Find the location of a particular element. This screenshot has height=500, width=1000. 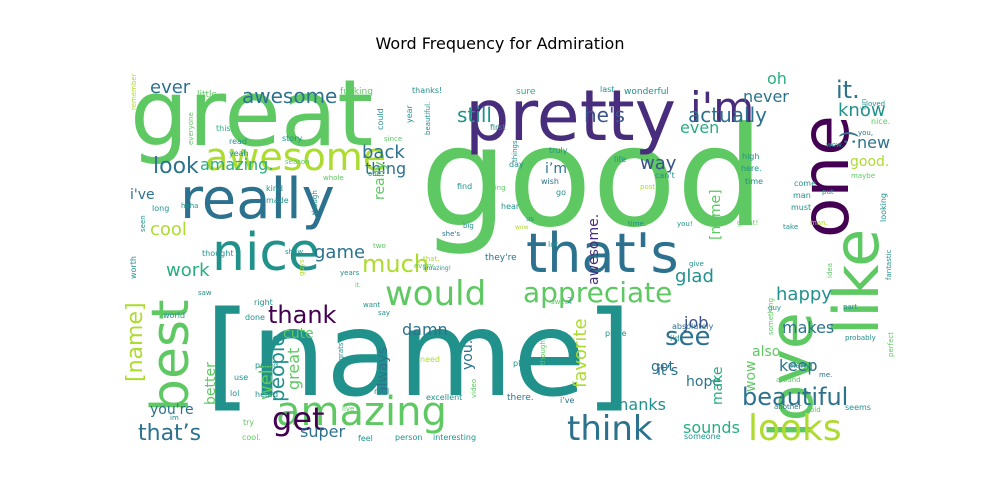

word-me: me. is located at coordinates (825, 375).